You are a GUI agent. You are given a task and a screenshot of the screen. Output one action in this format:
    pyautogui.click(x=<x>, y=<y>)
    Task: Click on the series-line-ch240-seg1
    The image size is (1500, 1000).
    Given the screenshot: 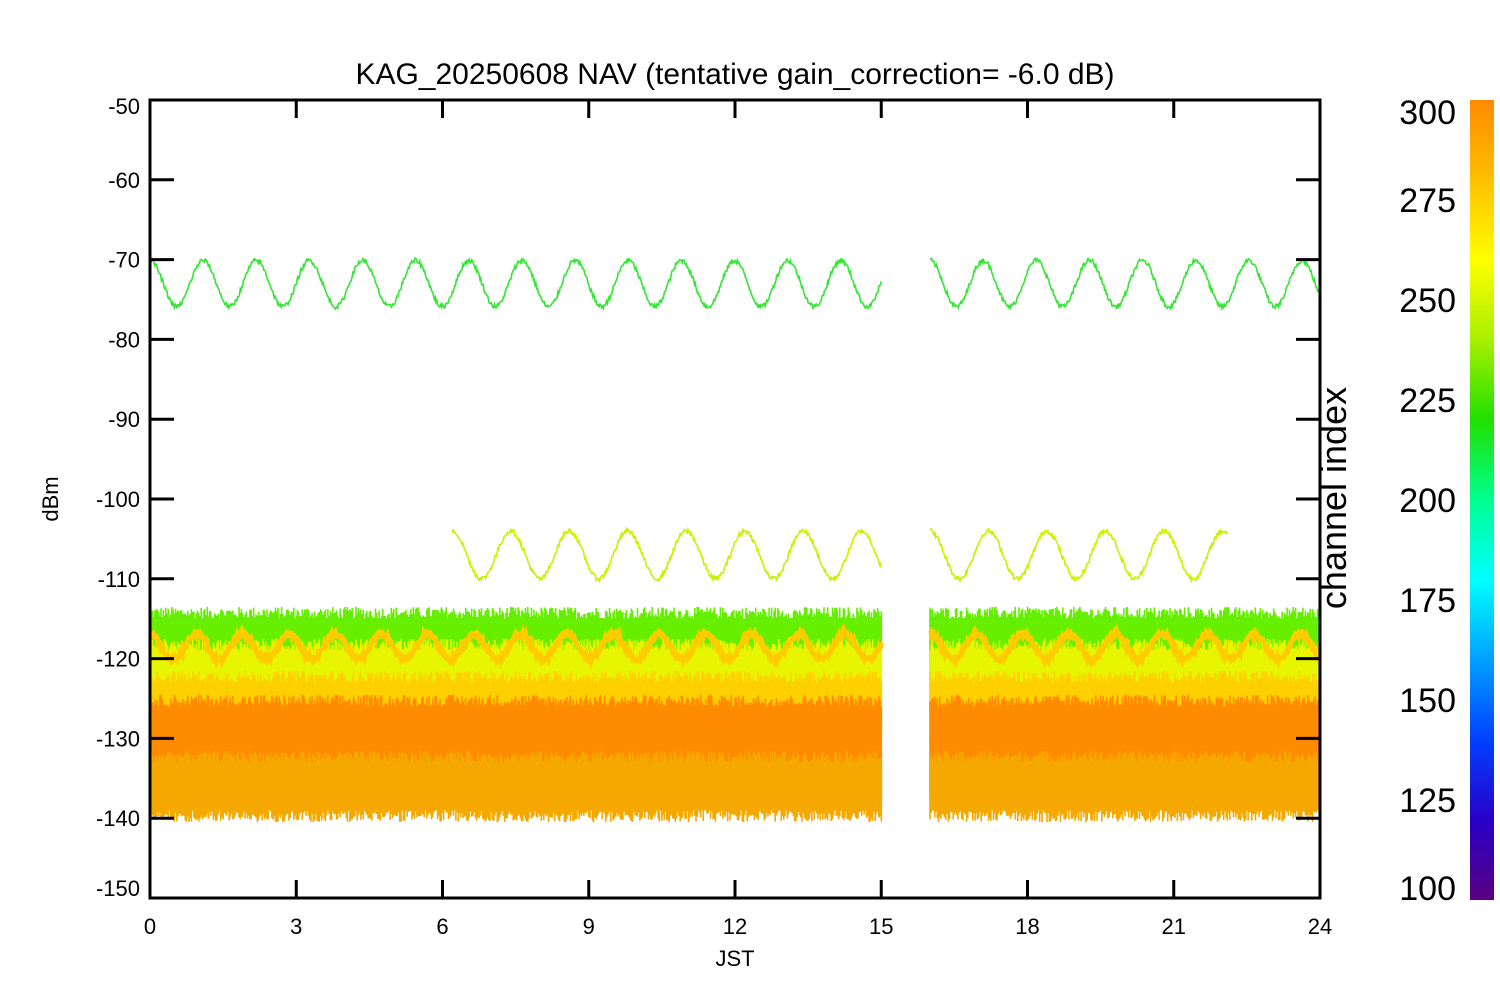 What is the action you would take?
    pyautogui.click(x=1124, y=284)
    